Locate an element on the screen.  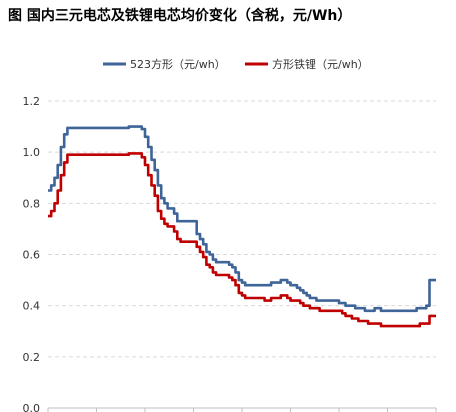
y-tick-label: 1.0 is located at coordinates (32, 152).